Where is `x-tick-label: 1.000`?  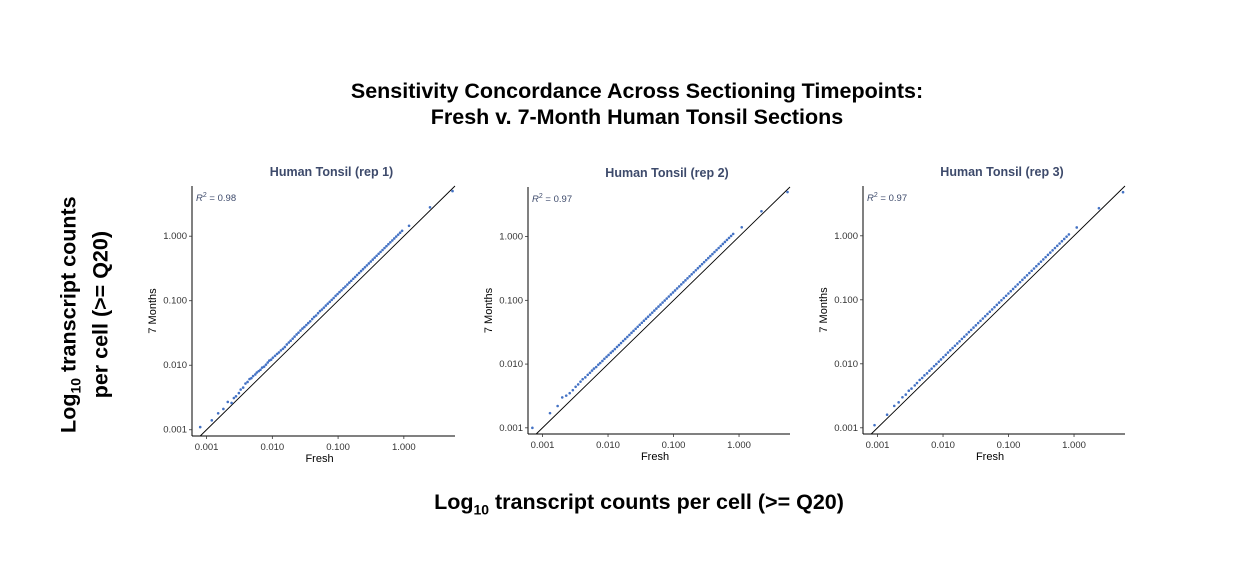
x-tick-label: 1.000 is located at coordinates (404, 447).